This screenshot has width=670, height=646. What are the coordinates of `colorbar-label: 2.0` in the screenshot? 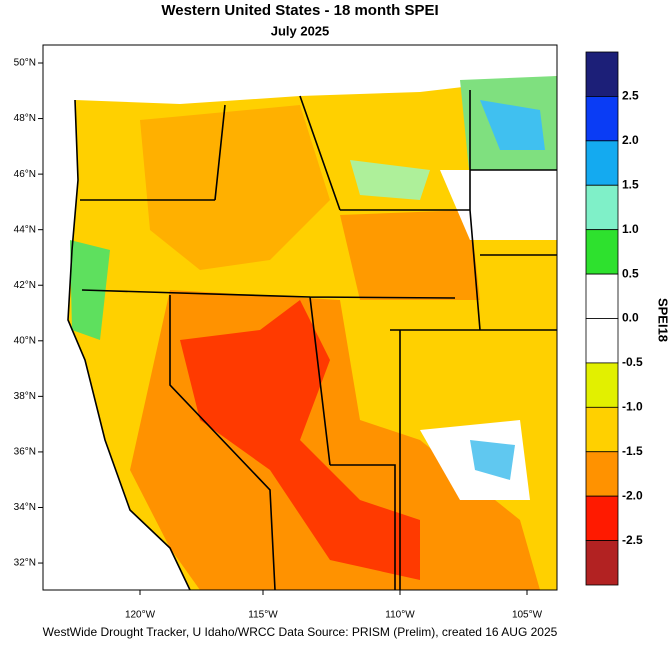 It's located at (630, 140).